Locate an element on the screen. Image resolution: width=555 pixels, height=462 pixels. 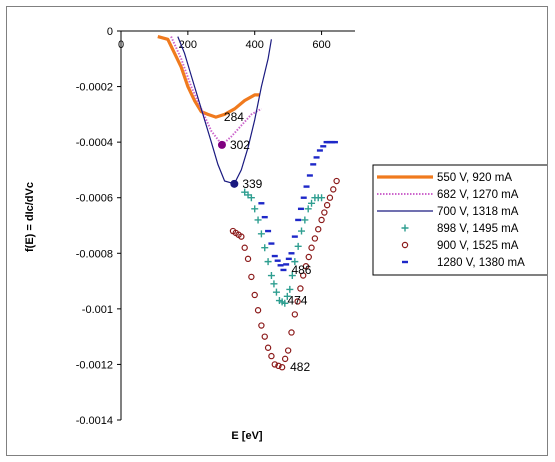
y-axis-label: f(E) = dIc/dVc is located at coordinates (30, 217).